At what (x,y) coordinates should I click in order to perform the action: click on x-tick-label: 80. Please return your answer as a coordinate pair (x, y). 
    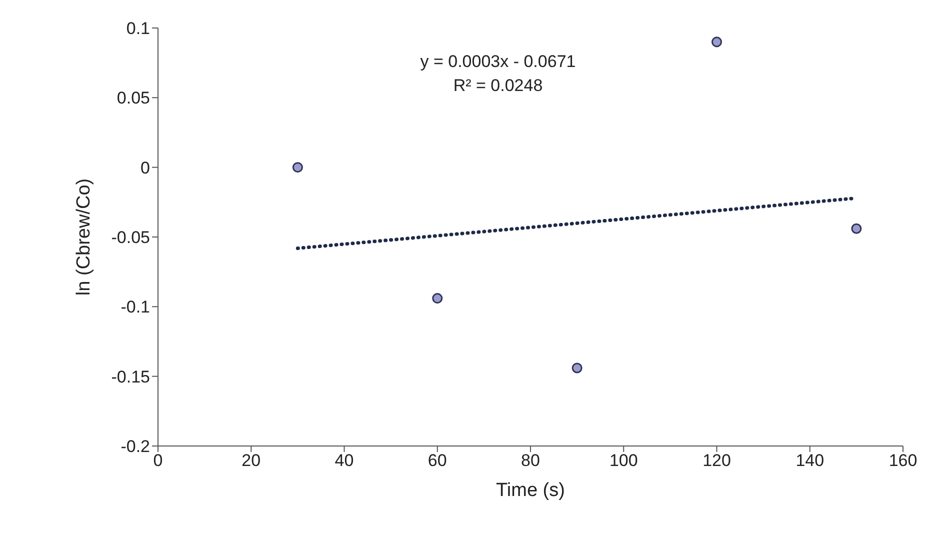
    Looking at the image, I should click on (530, 460).